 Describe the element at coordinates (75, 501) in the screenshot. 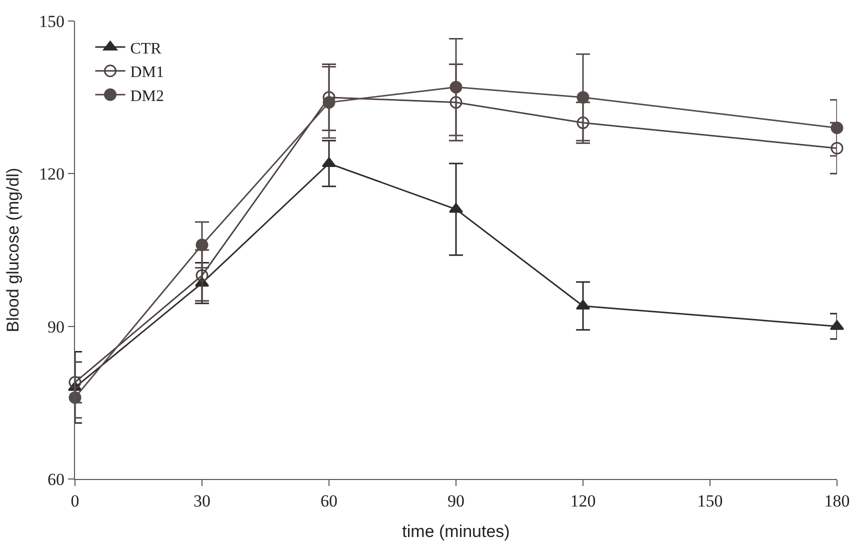

I see `x-tick-label: 0` at that location.